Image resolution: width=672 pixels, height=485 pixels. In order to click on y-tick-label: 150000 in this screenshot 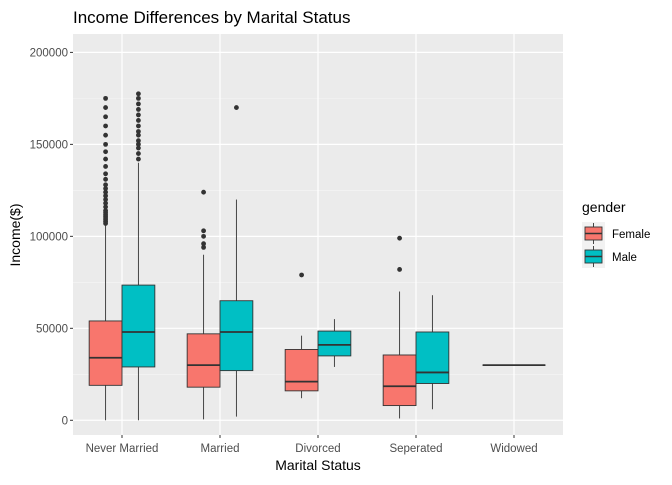, I will do `click(49, 145)`.